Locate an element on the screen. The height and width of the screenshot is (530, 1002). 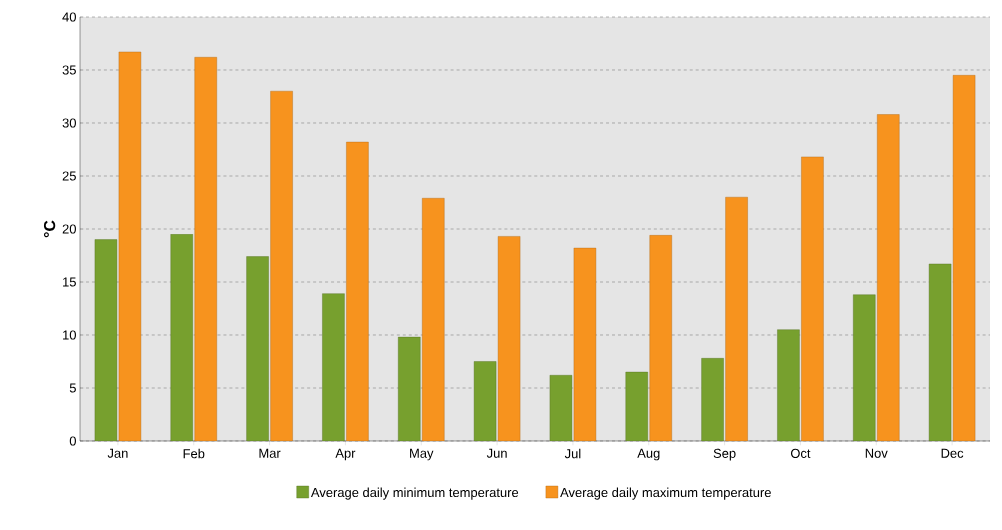
x-tick-label: Apr is located at coordinates (345, 454).